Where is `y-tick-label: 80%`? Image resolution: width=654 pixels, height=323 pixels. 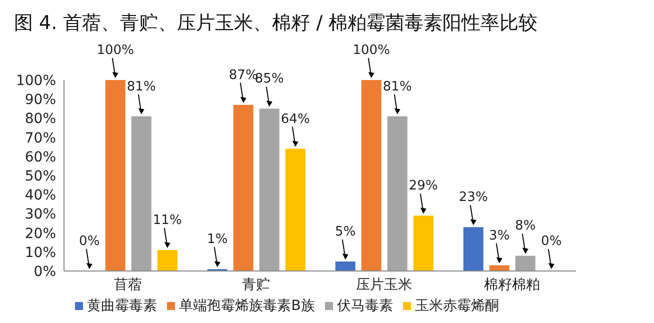
y-tick-label: 80% is located at coordinates (40, 119).